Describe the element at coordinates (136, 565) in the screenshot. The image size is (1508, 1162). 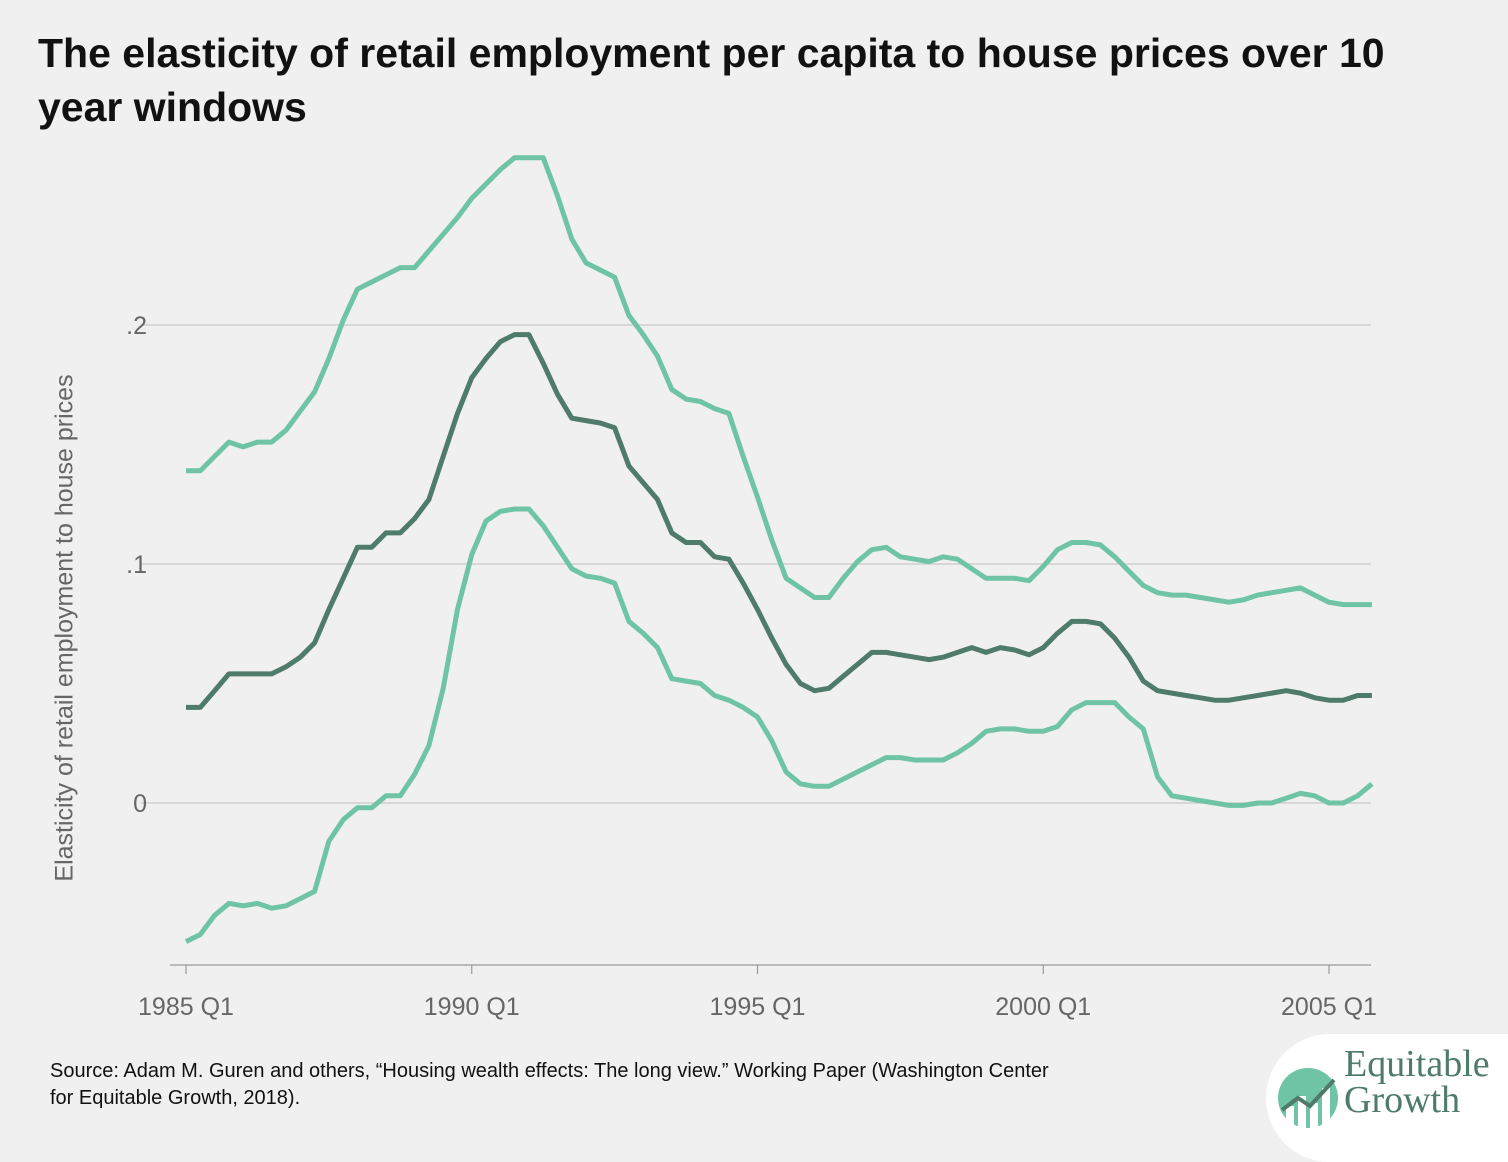
I see `y-tick-label: .1` at that location.